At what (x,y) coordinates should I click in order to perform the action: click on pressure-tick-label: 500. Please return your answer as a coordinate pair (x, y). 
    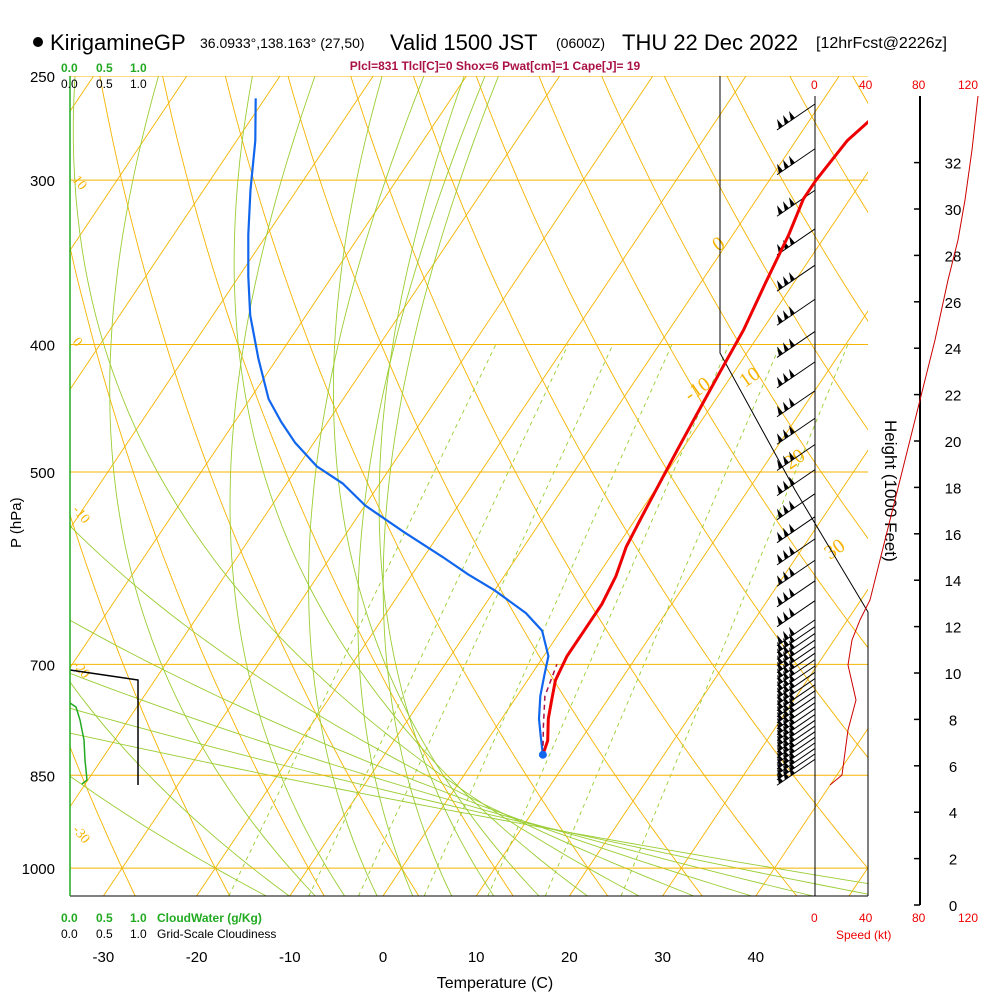
    Looking at the image, I should click on (42, 473).